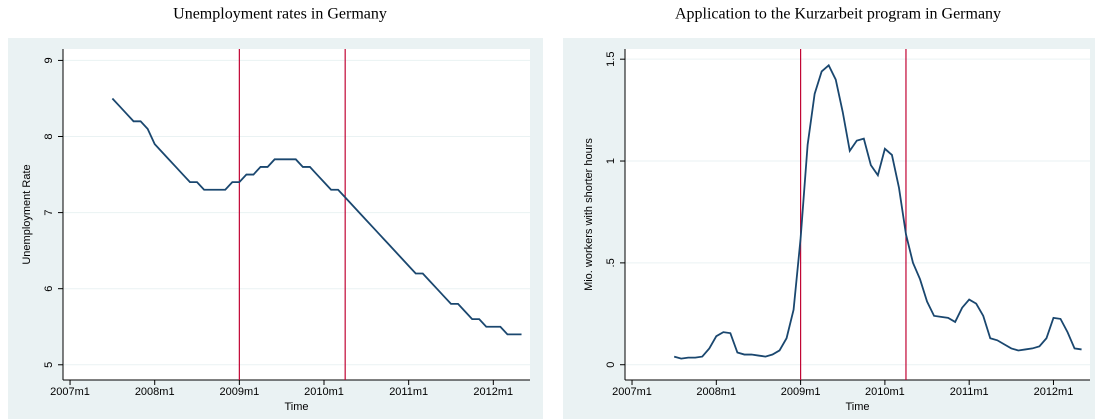 The height and width of the screenshot is (419, 1095). Describe the element at coordinates (611, 365) in the screenshot. I see `y-tick-label: 0` at that location.